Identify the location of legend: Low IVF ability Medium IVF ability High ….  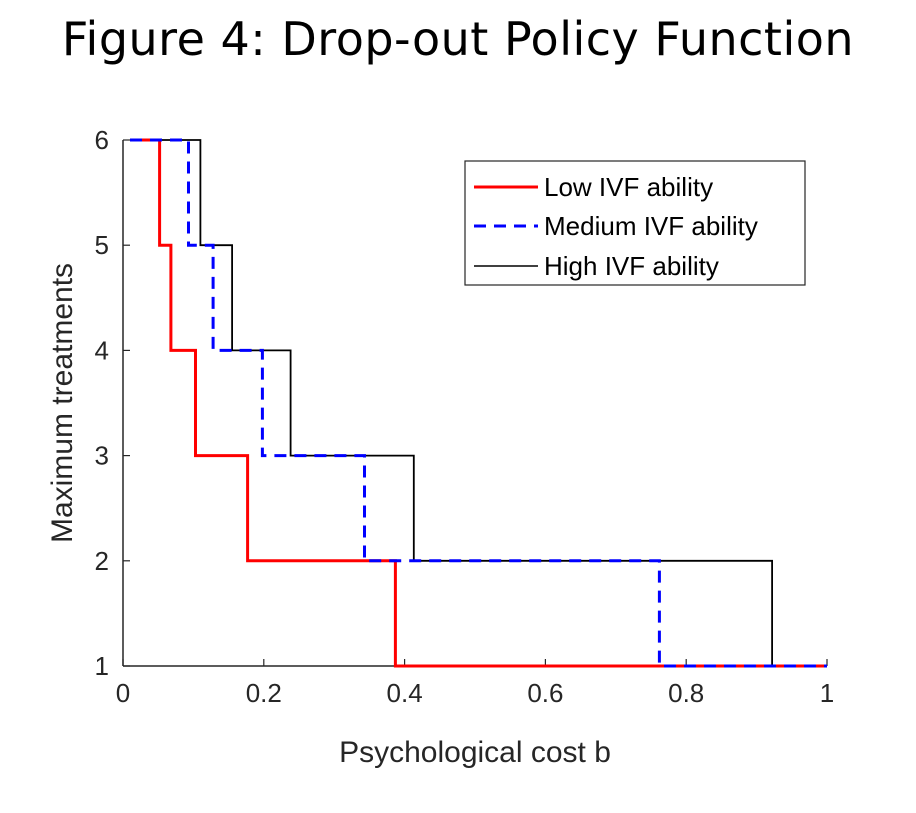
(635, 223).